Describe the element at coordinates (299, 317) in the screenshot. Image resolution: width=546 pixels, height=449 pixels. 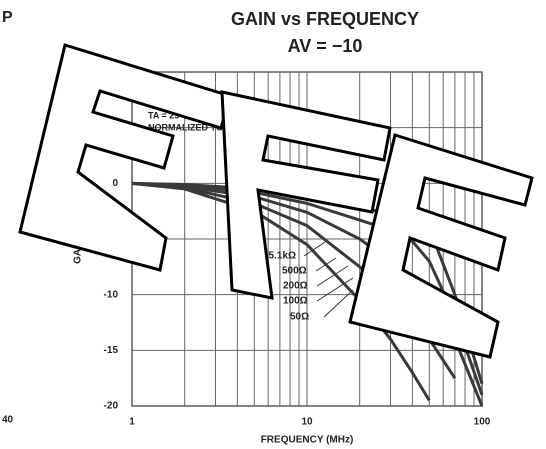
I see `legend-label: 50Ω` at that location.